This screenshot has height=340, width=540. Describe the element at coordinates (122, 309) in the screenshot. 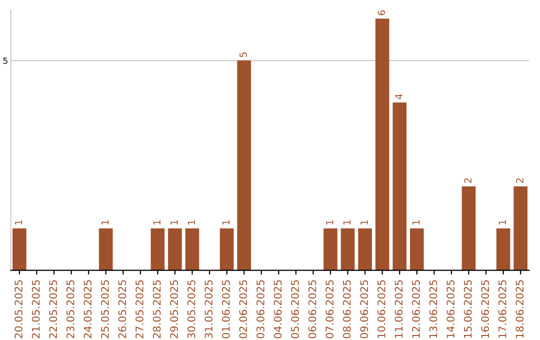

I see `x-tick-label: 26.05.2025` at that location.